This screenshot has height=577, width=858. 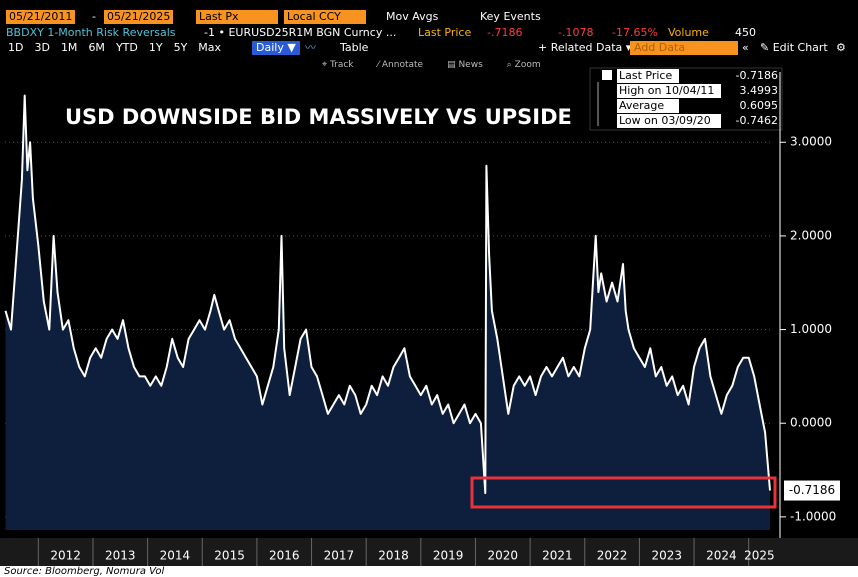 What do you see at coordinates (237, 17) in the screenshot?
I see `field: Last Px` at bounding box center [237, 17].